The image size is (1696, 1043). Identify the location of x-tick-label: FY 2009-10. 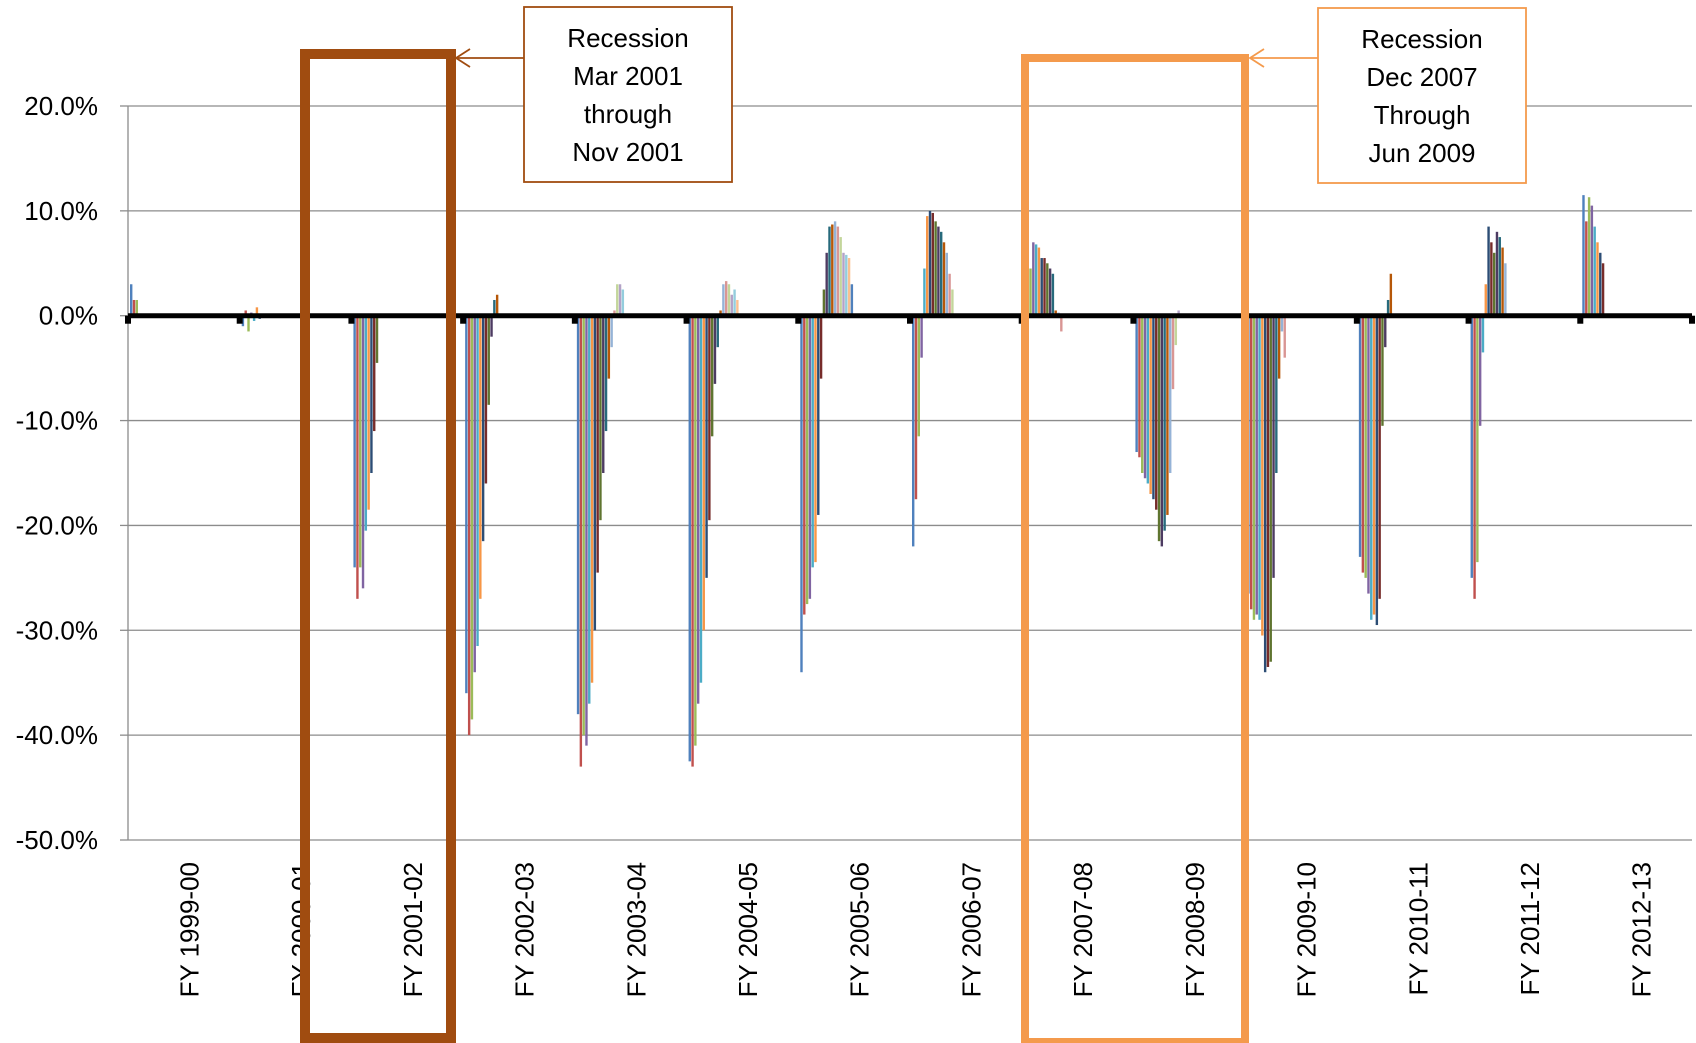
(1307, 929).